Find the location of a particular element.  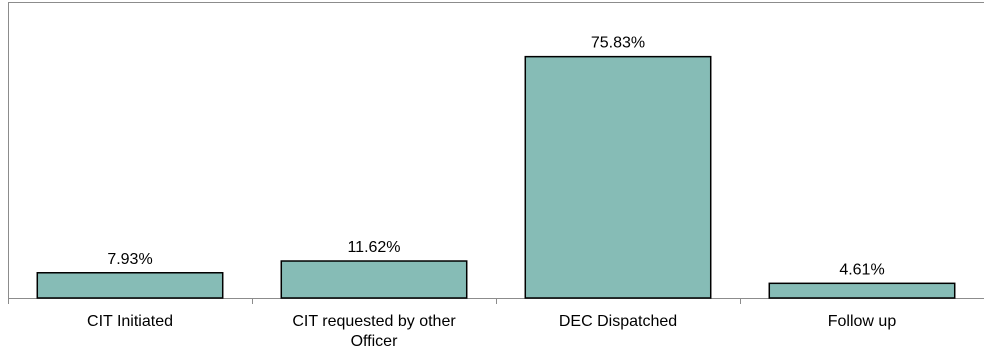

data-label: 4.61% is located at coordinates (861, 269).